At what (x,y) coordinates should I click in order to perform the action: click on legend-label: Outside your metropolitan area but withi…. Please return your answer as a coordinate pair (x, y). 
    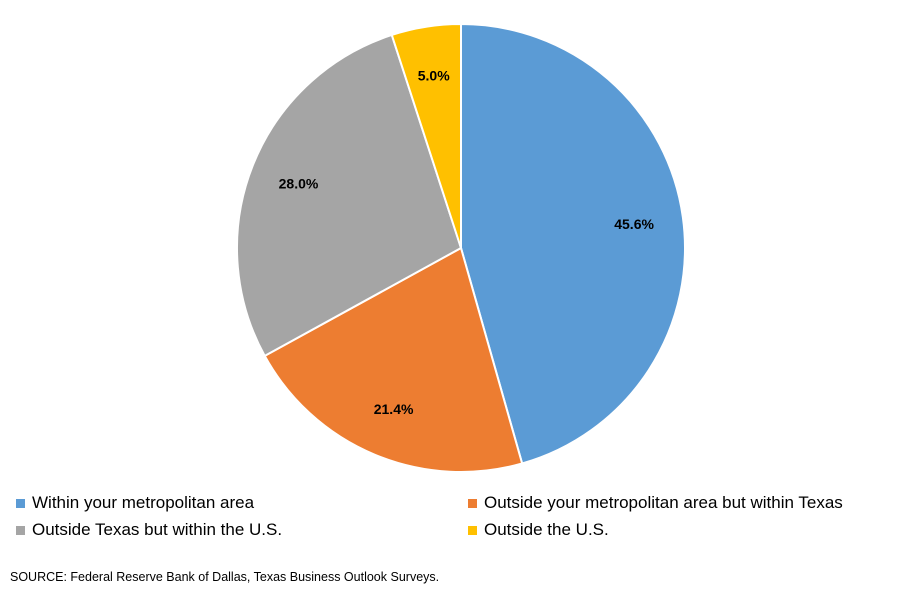
    Looking at the image, I should click on (663, 502).